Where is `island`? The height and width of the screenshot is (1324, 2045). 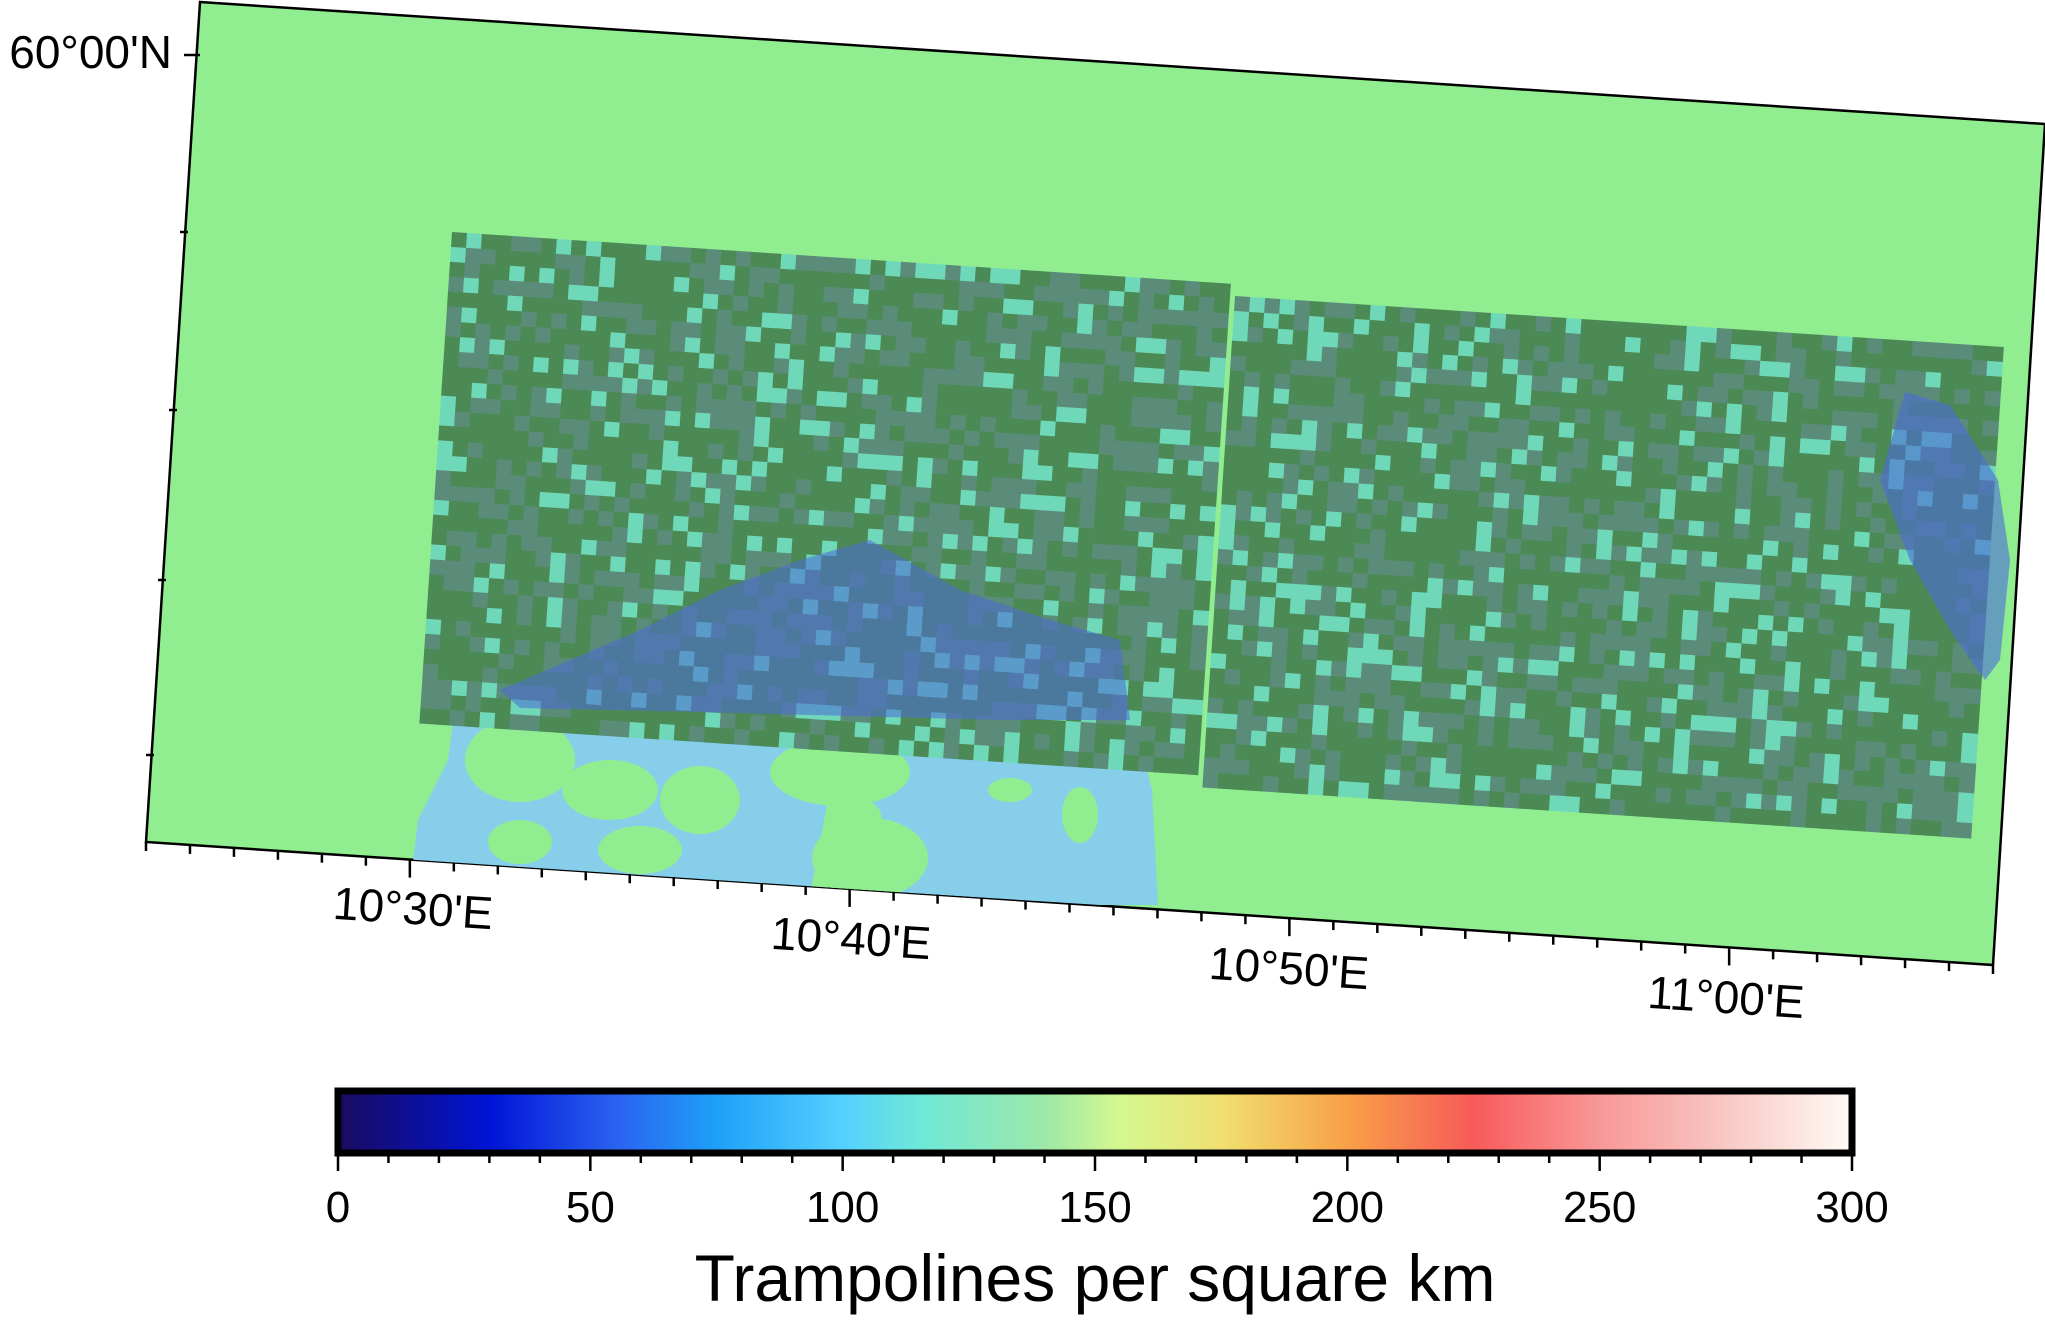 island is located at coordinates (1010, 790).